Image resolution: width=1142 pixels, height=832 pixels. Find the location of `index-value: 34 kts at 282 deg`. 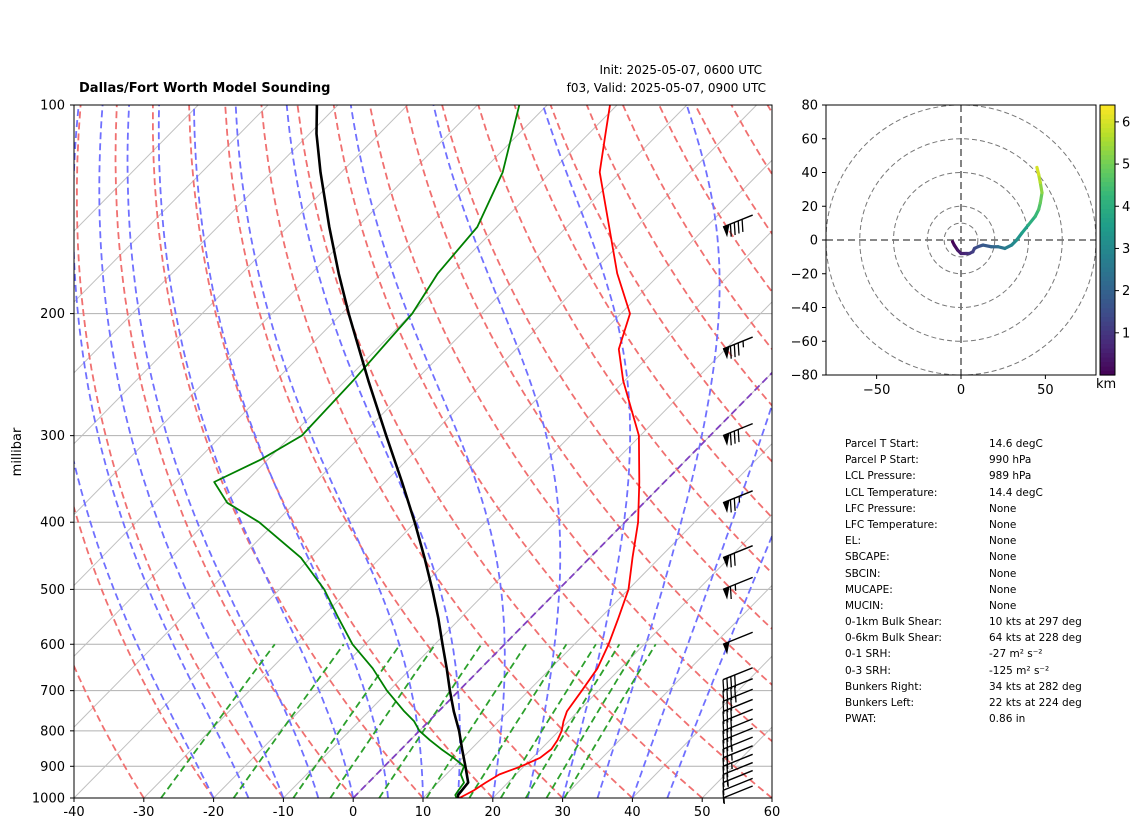

index-value: 34 kts at 282 deg is located at coordinates (1035, 686).